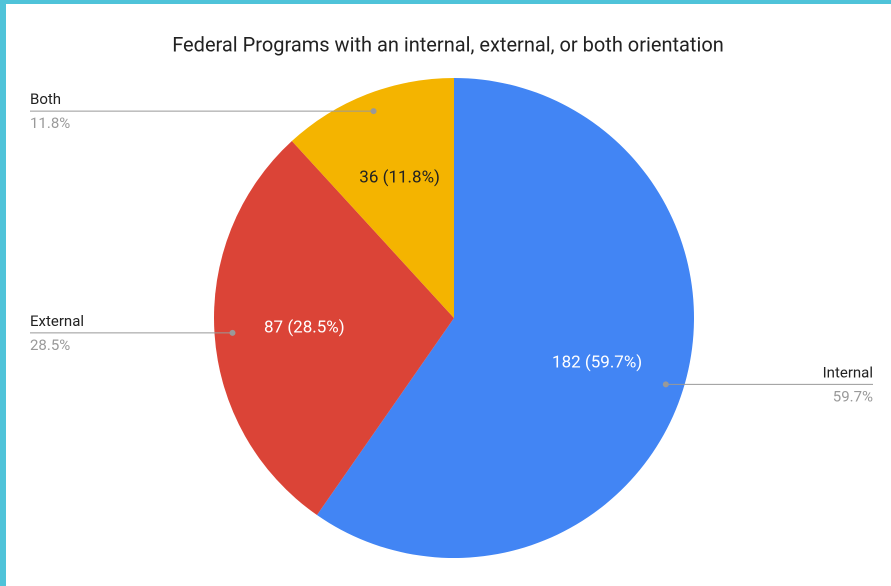  What do you see at coordinates (3, 293) in the screenshot?
I see `frame-left` at bounding box center [3, 293].